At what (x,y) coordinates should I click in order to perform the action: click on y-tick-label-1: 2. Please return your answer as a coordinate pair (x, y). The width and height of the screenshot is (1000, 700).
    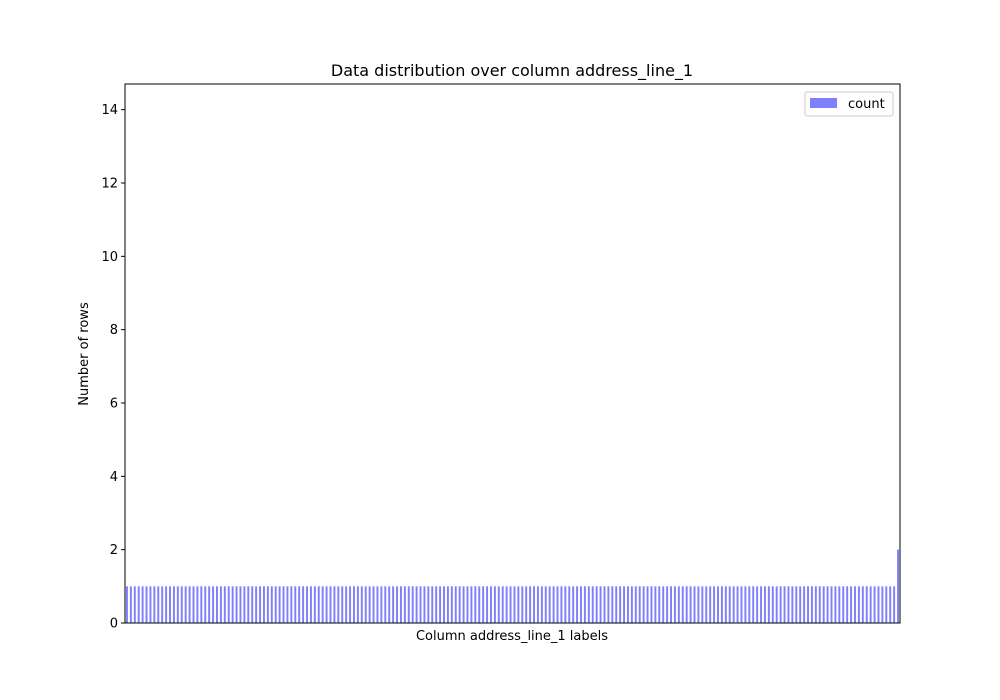
    Looking at the image, I should click on (114, 550).